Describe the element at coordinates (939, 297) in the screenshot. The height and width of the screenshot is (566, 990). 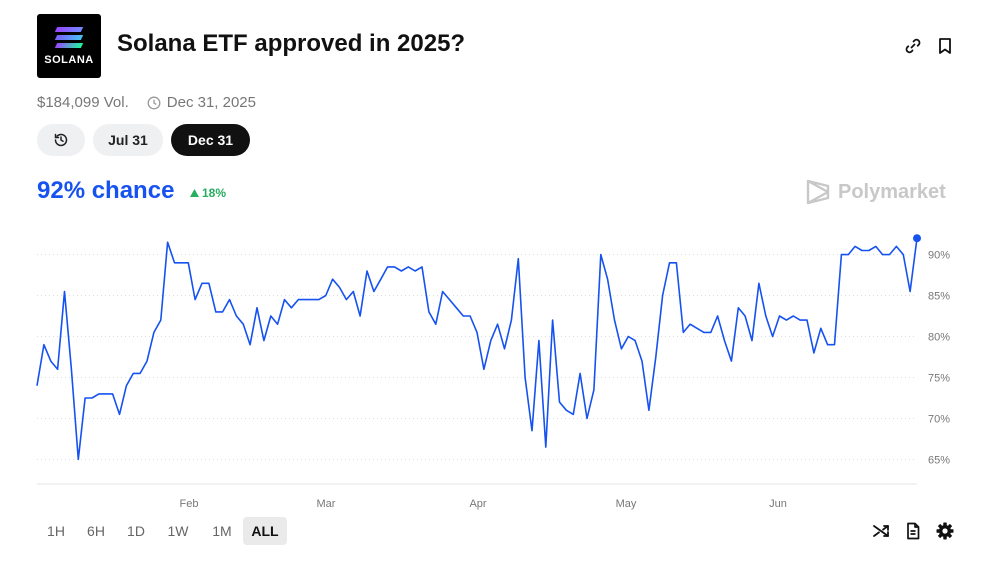
I see `y-tick-label: 85%` at that location.